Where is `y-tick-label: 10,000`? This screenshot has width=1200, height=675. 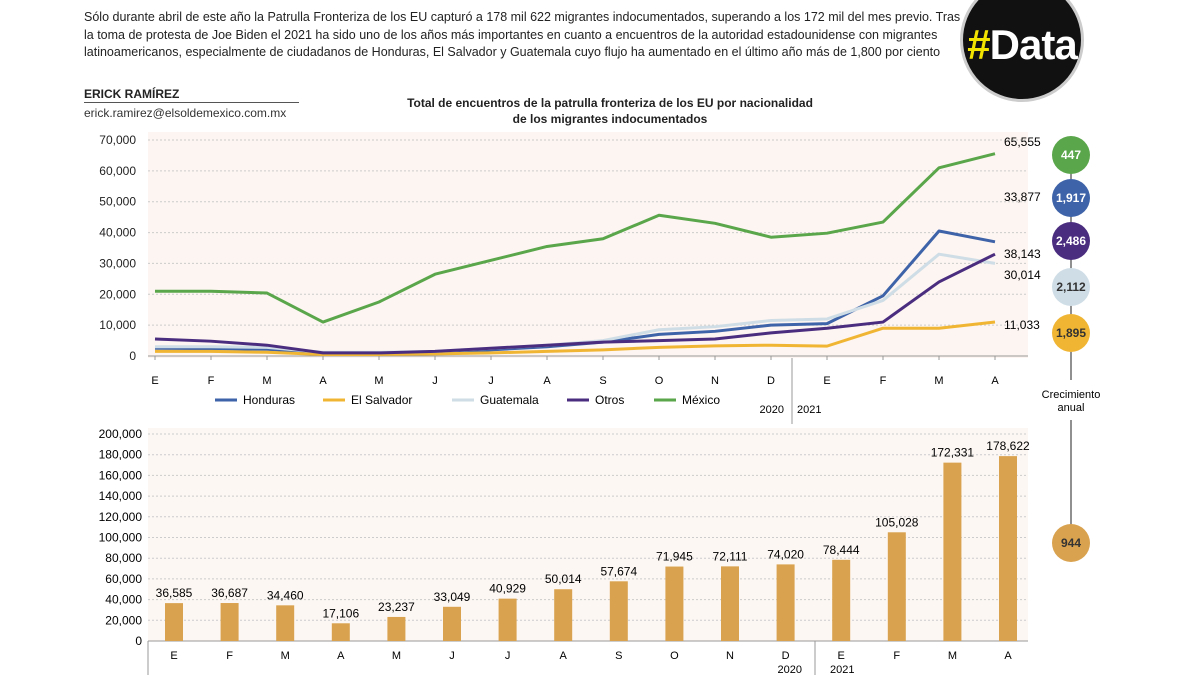
y-tick-label: 10,000 is located at coordinates (117, 325).